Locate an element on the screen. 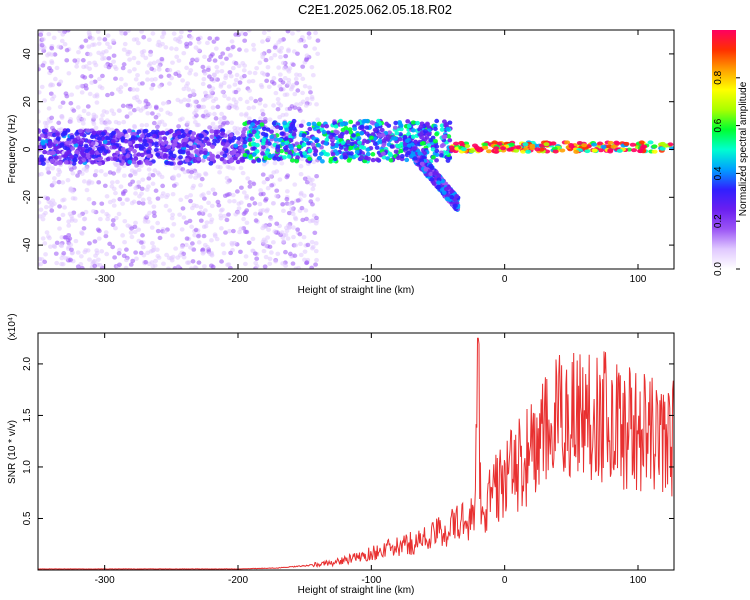 Image resolution: width=750 pixels, height=600 pixels. colorbar-ticks: 0.0 0.2 0.4 0.6 0.8 is located at coordinates (726, 173).